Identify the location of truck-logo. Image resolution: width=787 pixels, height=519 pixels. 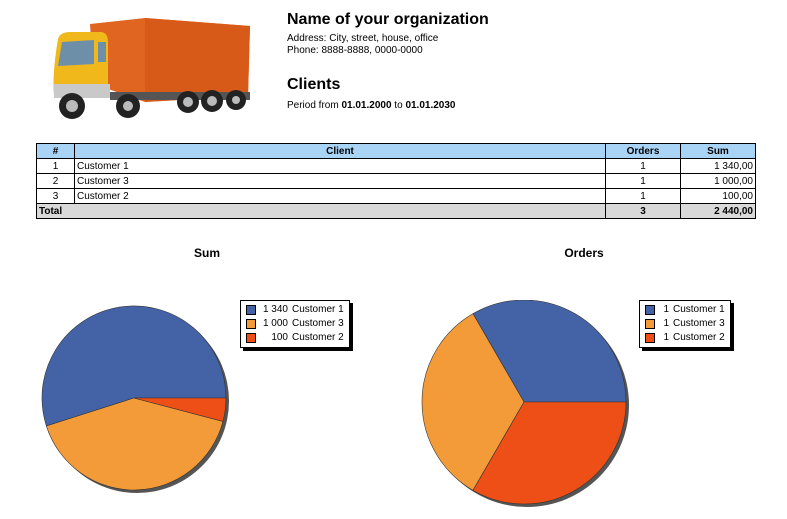
(151, 68).